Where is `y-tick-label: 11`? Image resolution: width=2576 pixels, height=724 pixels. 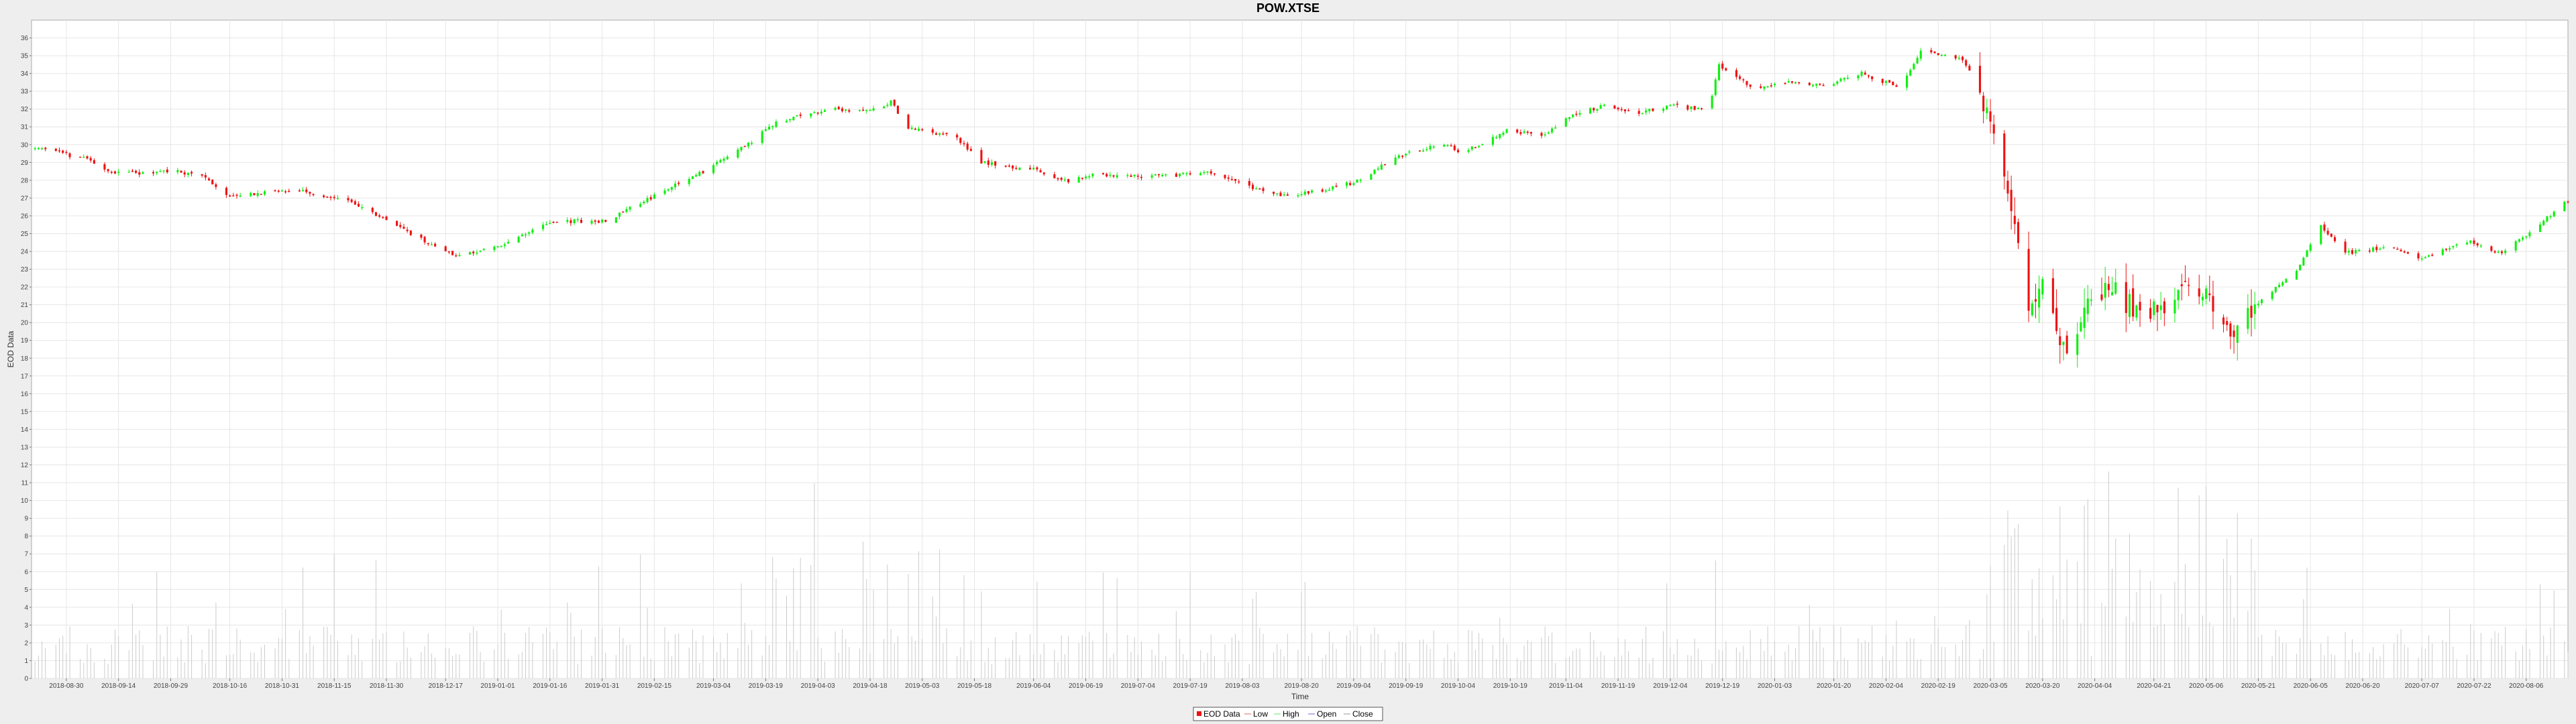
y-tick-label: 11 is located at coordinates (25, 484).